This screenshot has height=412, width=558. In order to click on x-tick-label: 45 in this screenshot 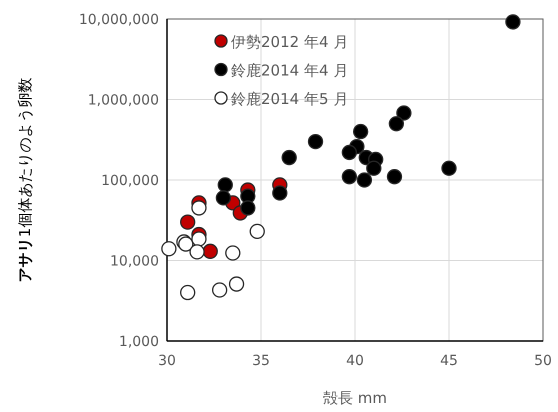, I will do `click(449, 361)`.